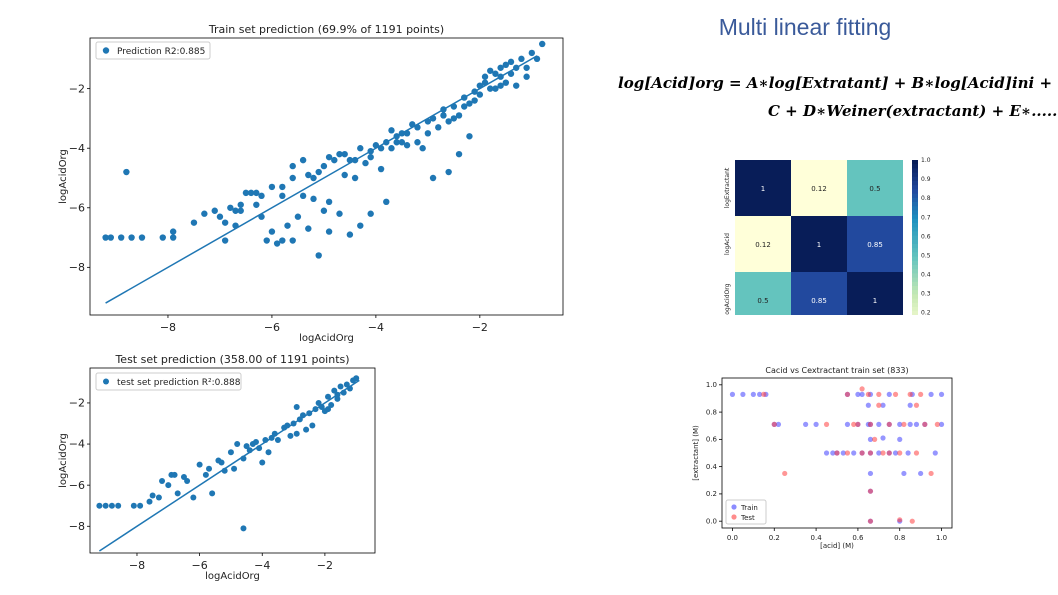 Image resolution: width=1058 pixels, height=595 pixels. I want to click on colorbar-tick-label: 0.5, so click(926, 255).